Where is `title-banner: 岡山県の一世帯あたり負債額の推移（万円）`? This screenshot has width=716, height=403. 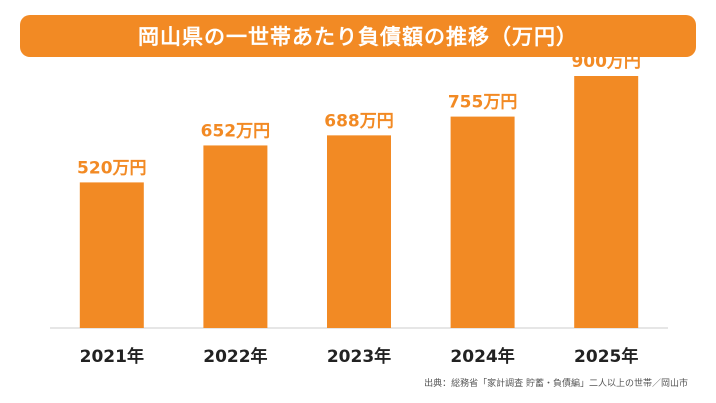 title-banner: 岡山県の一世帯あたり負債額の推移（万円） is located at coordinates (358, 36).